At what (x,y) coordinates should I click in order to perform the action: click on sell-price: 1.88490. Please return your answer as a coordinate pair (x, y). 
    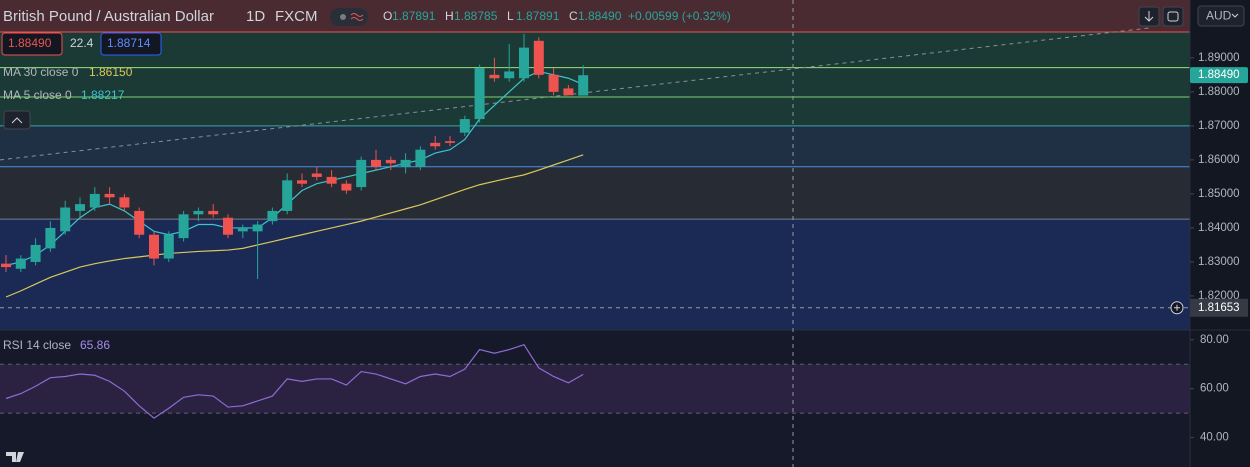
    Looking at the image, I should click on (30, 43).